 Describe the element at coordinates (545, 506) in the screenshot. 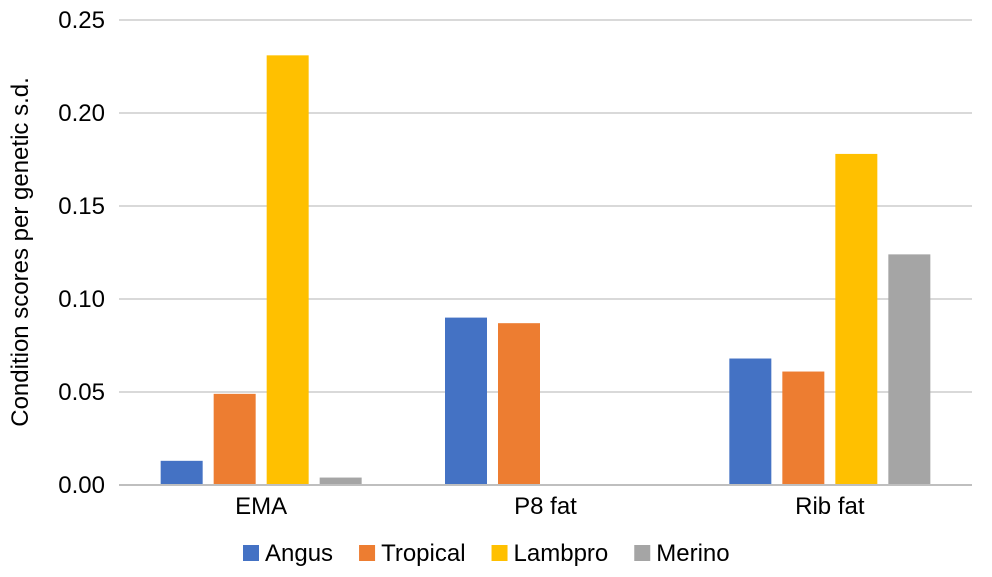

I see `x-tick-label: P8 fat` at that location.